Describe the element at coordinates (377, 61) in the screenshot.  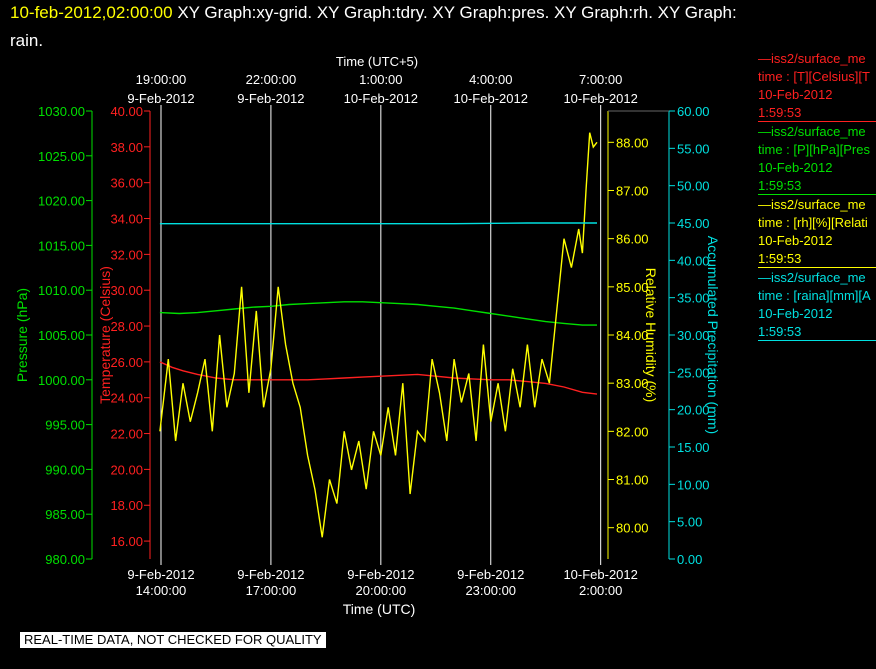
I see `x-top-axis-title: Time (UTC+5)` at that location.